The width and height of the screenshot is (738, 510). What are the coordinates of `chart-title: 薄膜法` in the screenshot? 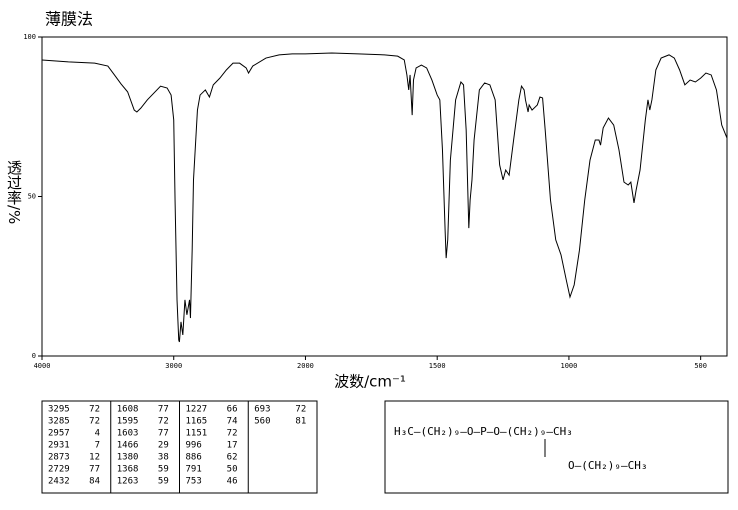 It's located at (69, 19).